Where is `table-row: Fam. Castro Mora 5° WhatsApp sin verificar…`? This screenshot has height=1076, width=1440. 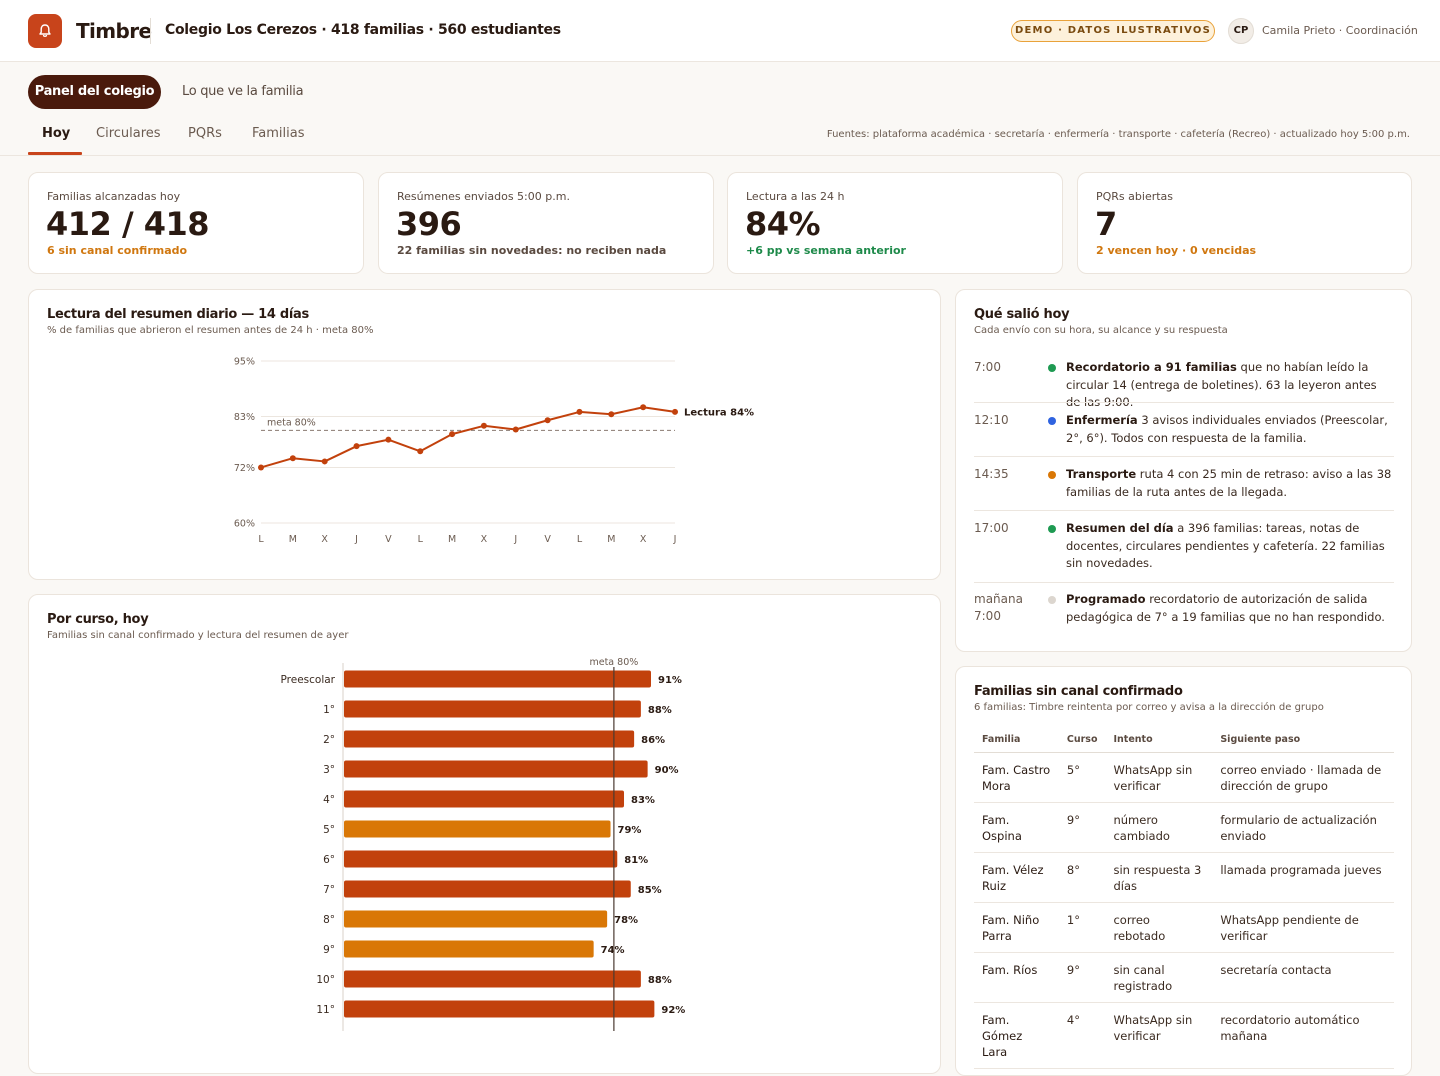 table-row: Fam. Castro Mora 5° WhatsApp sin verificar… is located at coordinates (1184, 777).